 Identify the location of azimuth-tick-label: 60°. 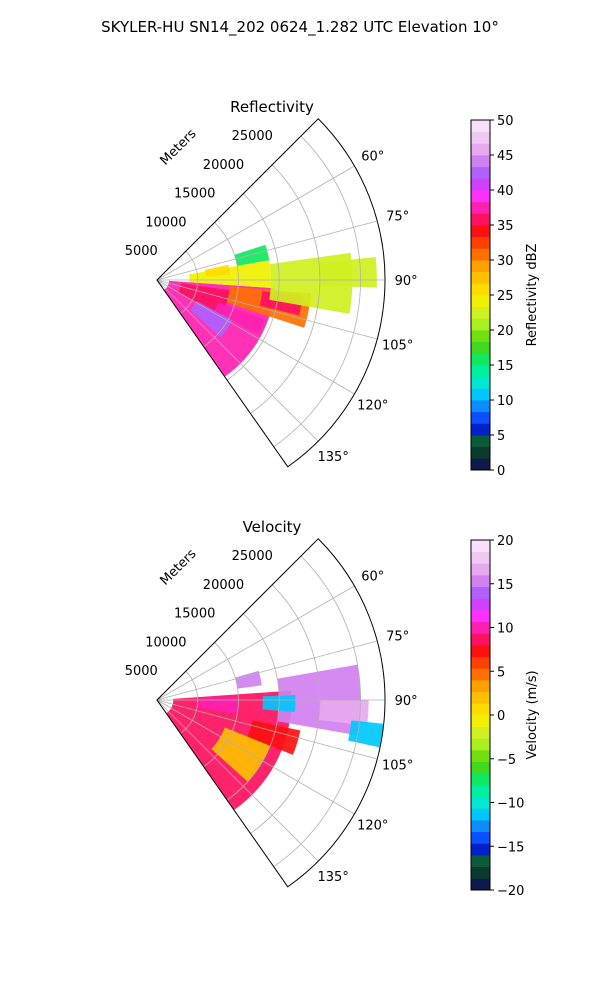
(372, 576).